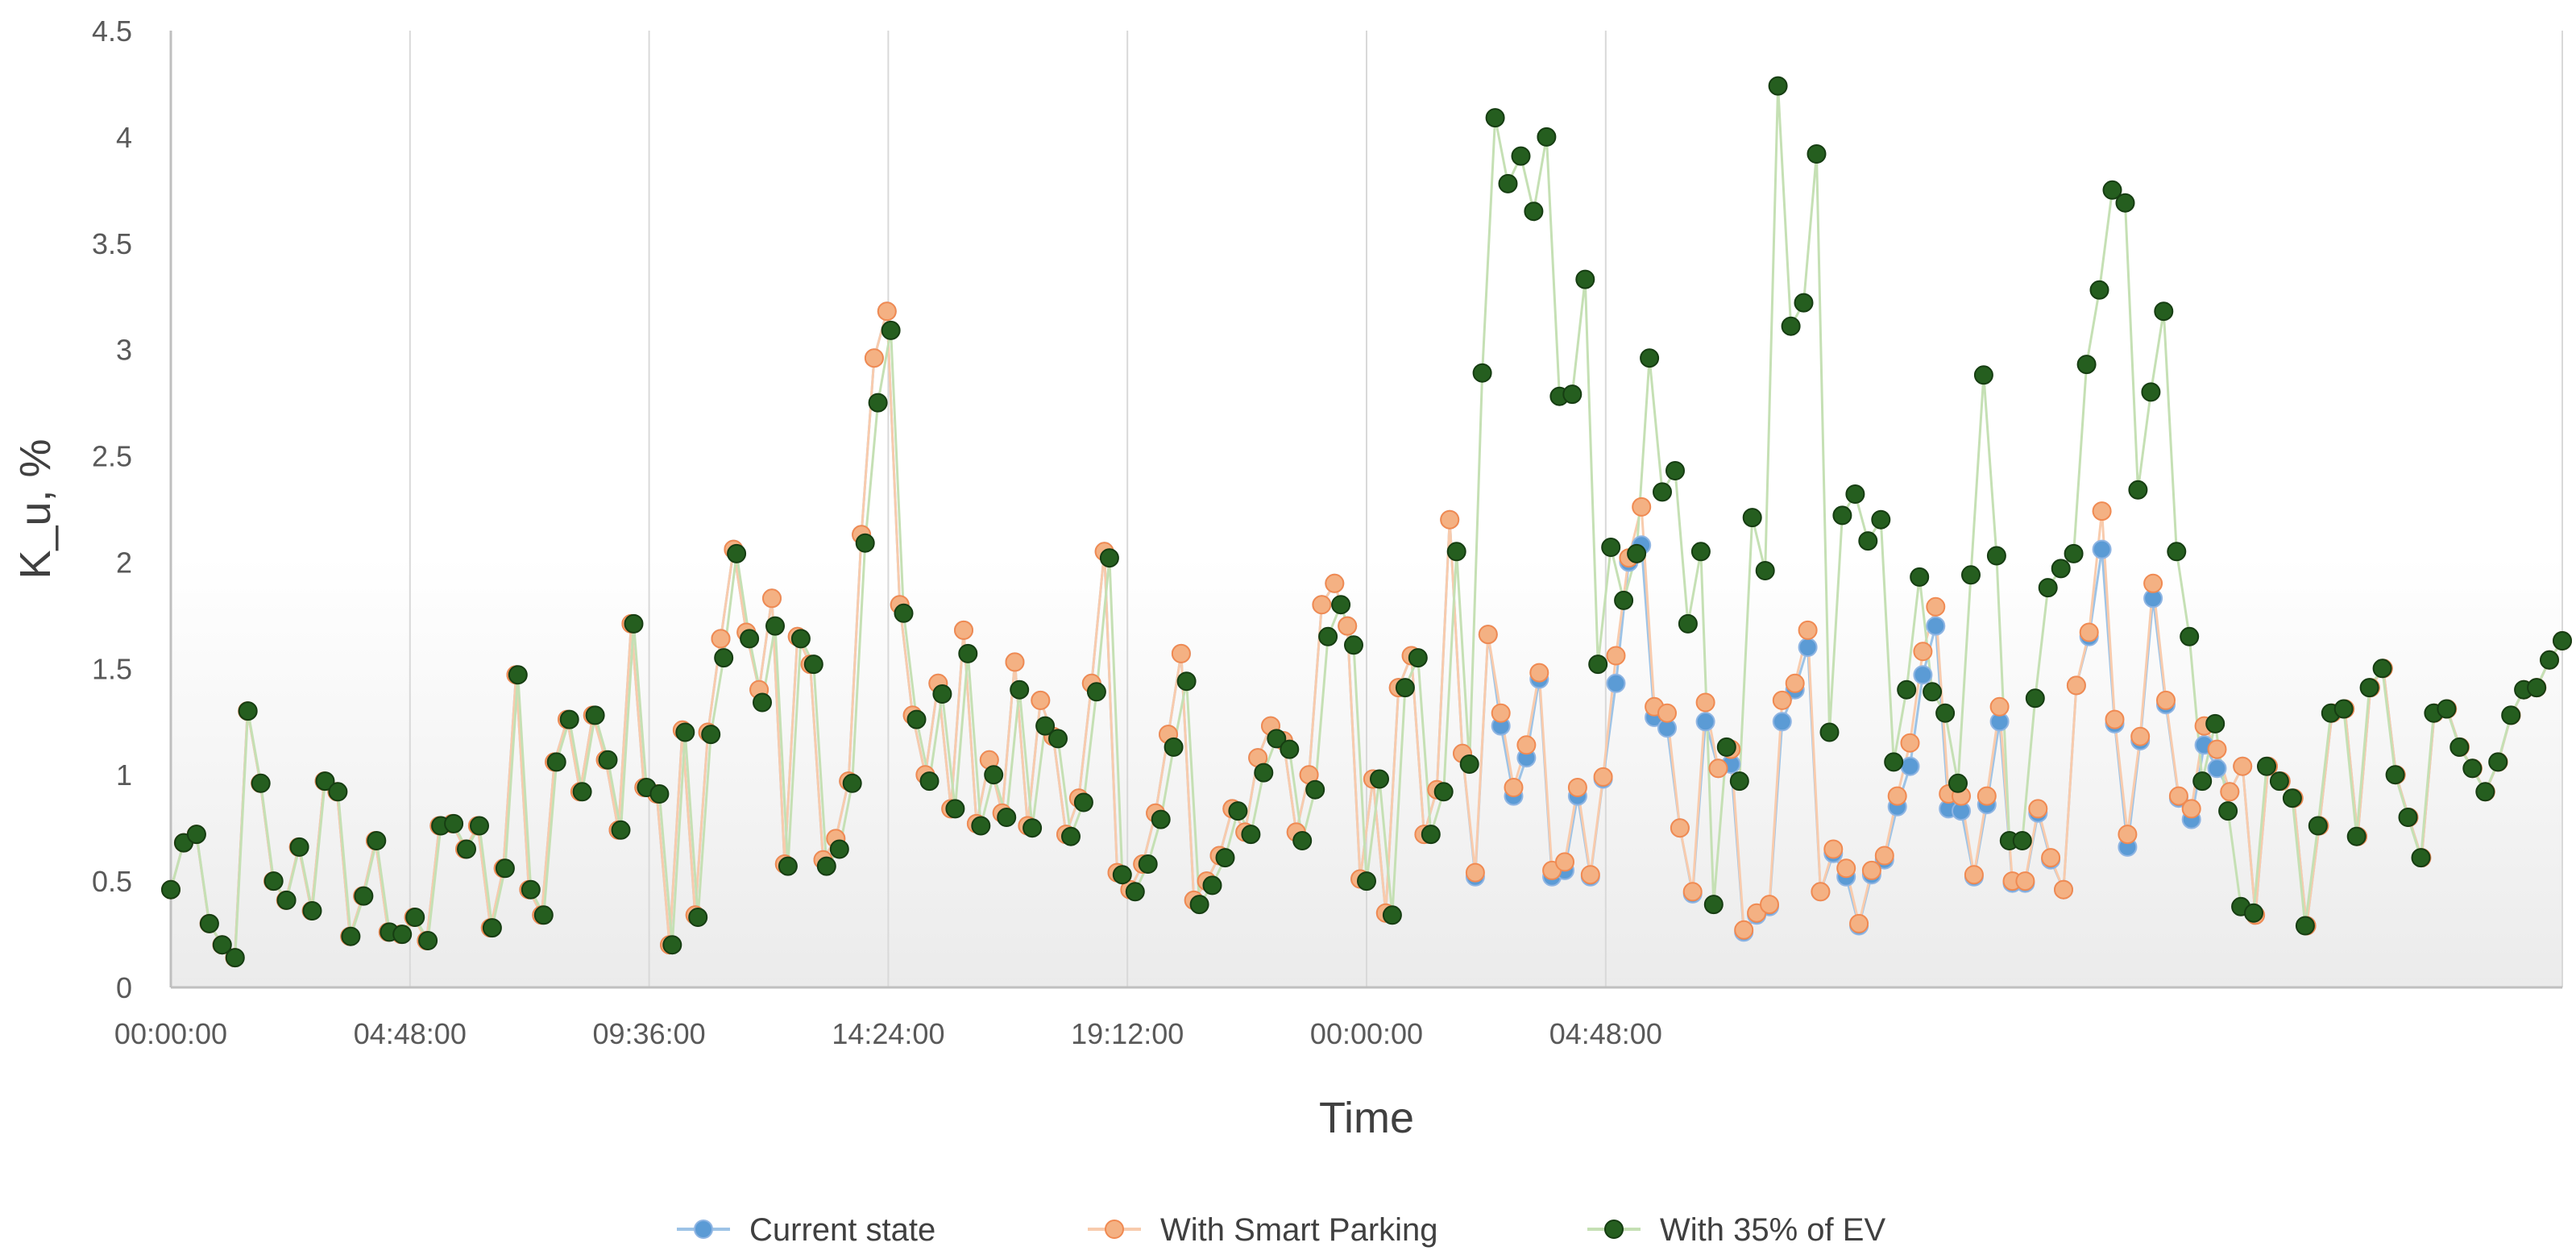 The height and width of the screenshot is (1255, 2576). Describe the element at coordinates (649, 1033) in the screenshot. I see `x-tick-label: 09:36:00` at that location.